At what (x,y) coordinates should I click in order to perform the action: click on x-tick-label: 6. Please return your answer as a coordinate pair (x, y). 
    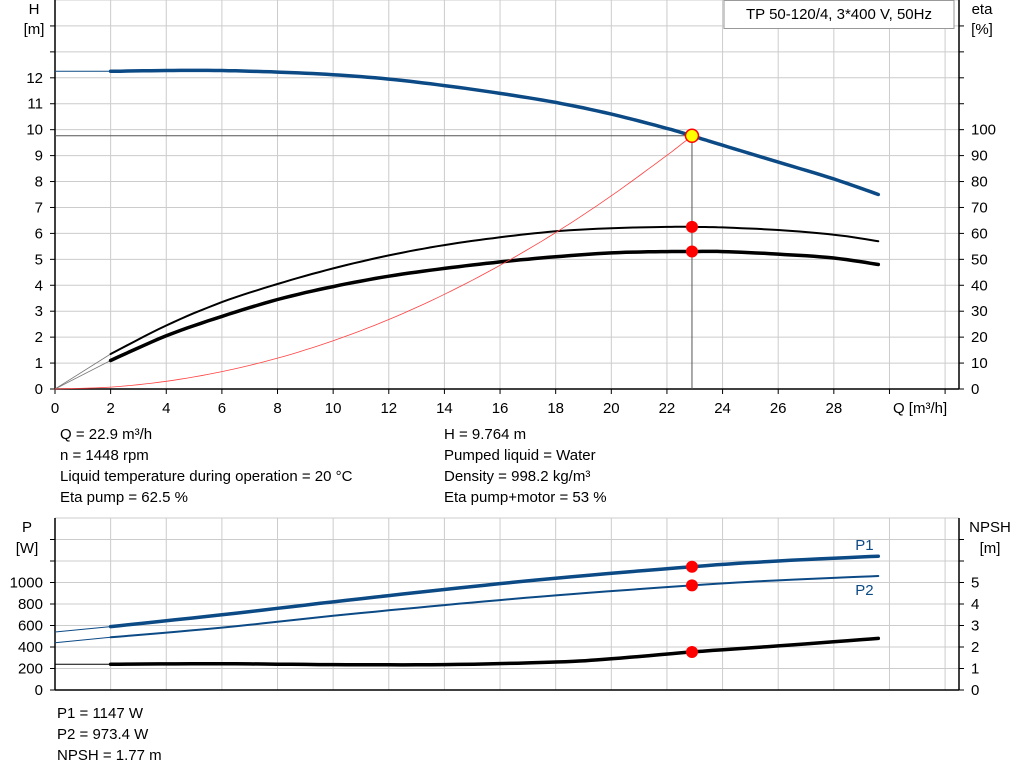
    Looking at the image, I should click on (222, 408).